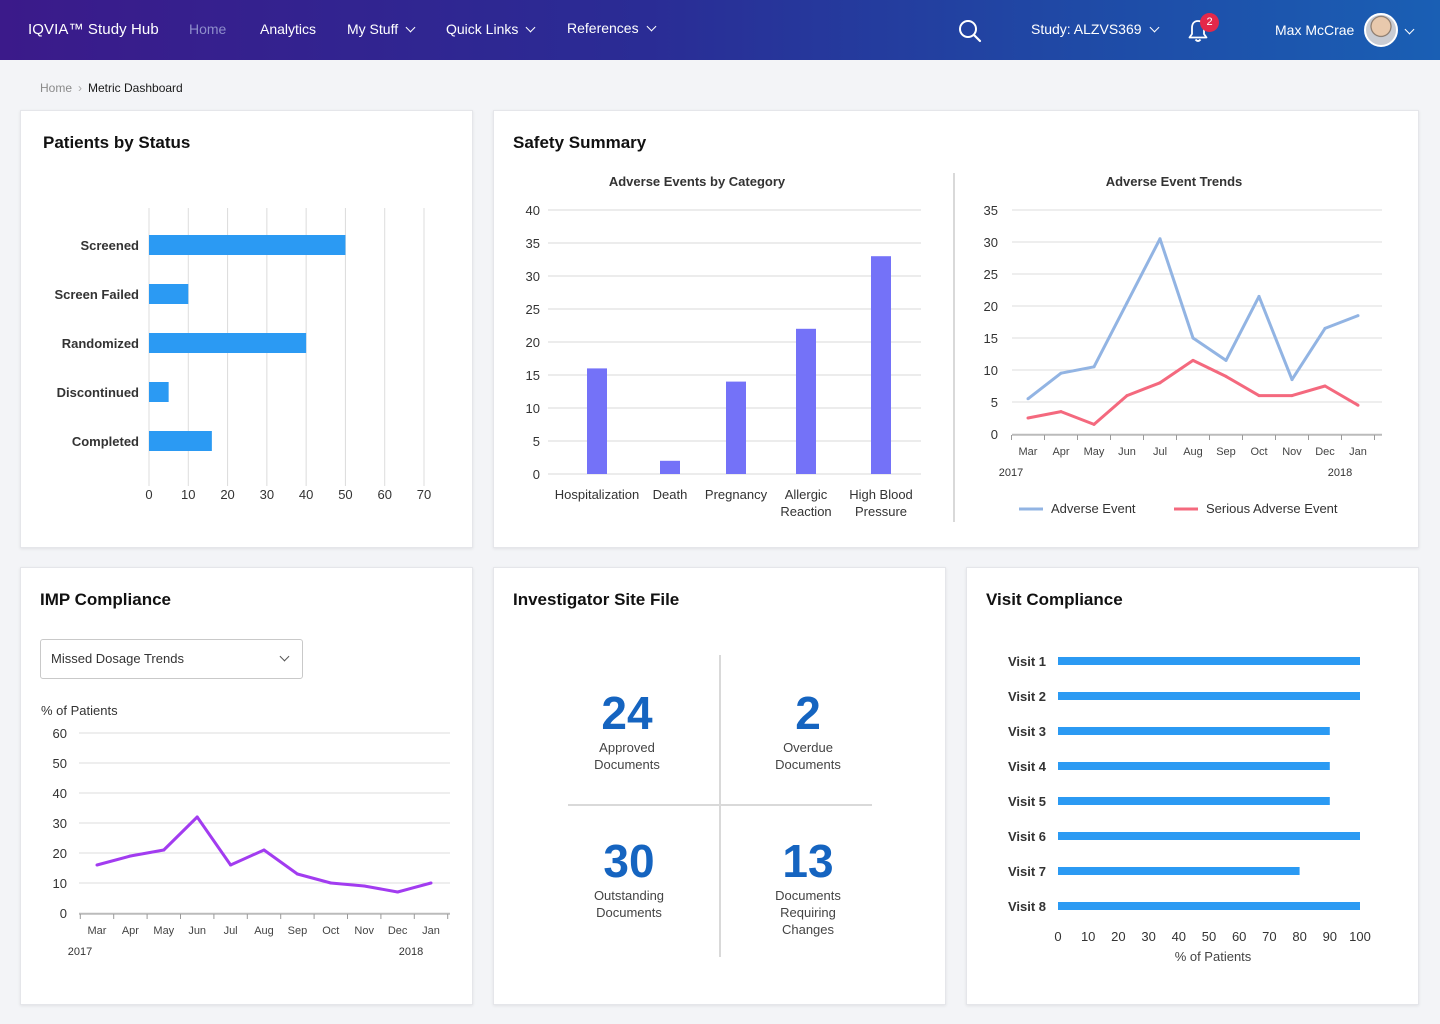 The height and width of the screenshot is (1024, 1440). I want to click on category-label: Visit 4, so click(1027, 766).